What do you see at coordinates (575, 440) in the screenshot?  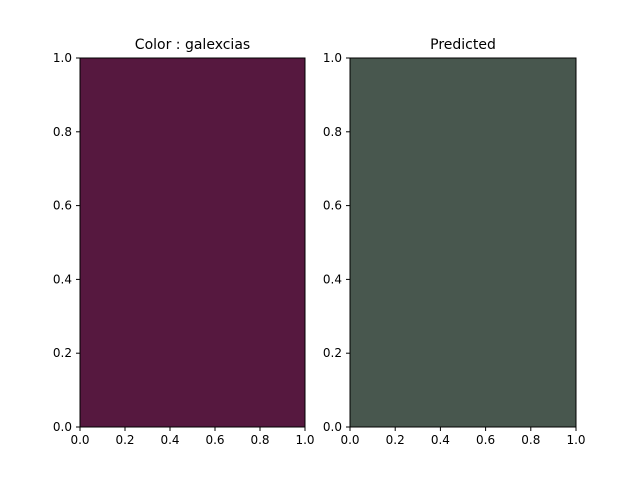 I see `x-tick-label-2-5: 1.0` at bounding box center [575, 440].